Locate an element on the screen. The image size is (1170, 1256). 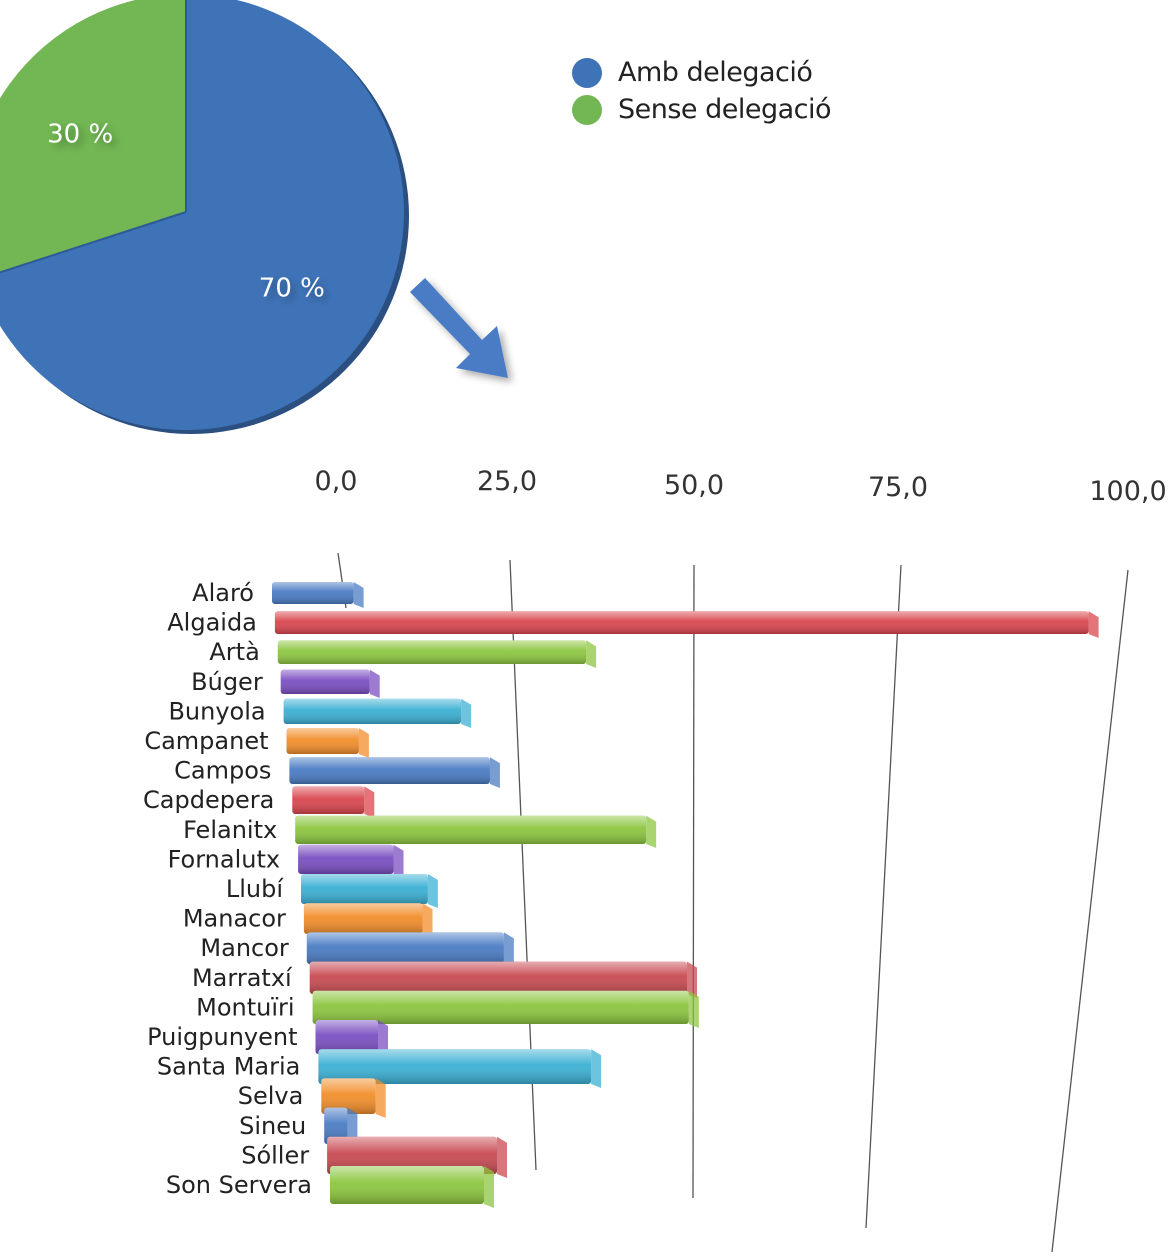
pie-chart: 70 % 30 % is located at coordinates (204, 217).